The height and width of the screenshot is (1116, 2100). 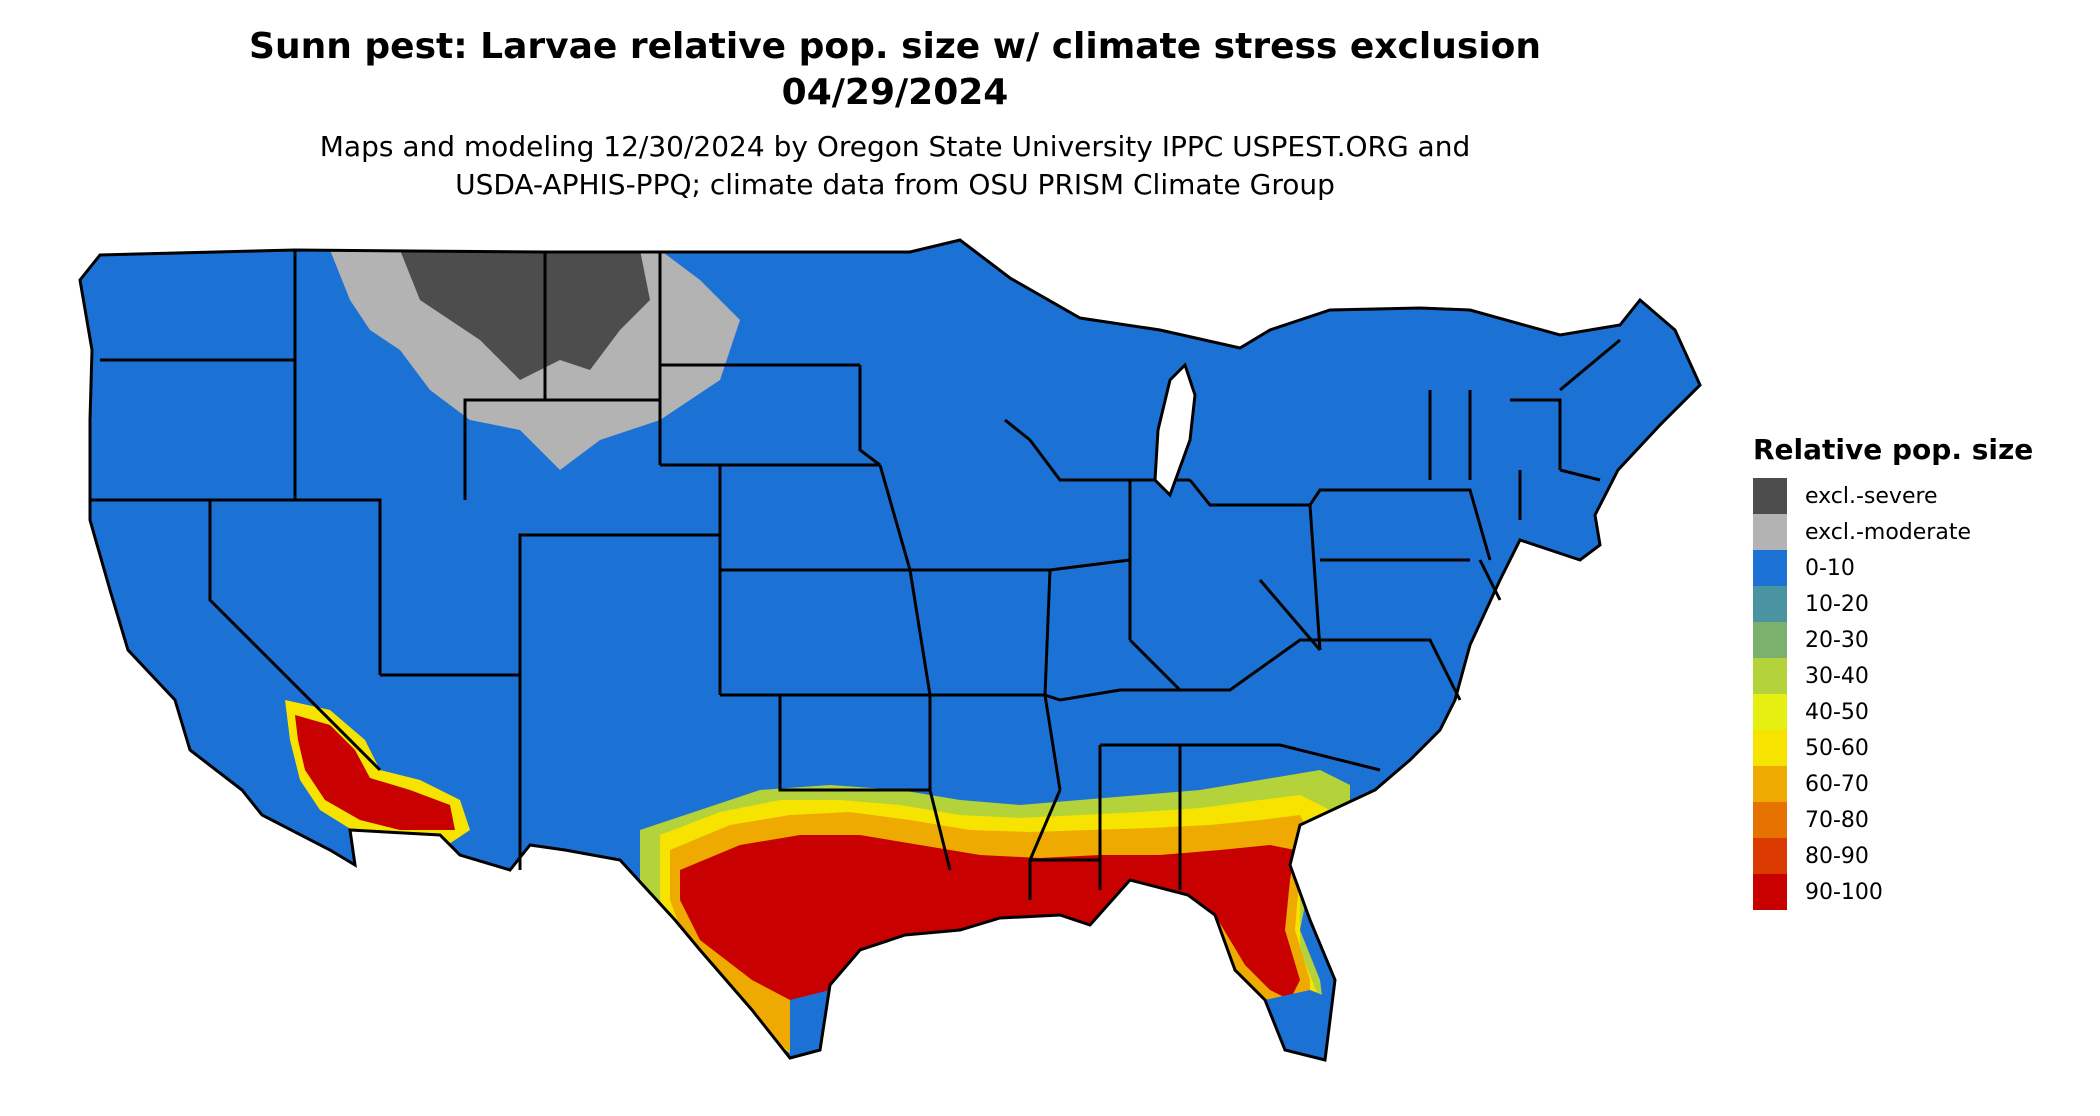 I want to click on legend-label: 60-70, so click(x=1837, y=784).